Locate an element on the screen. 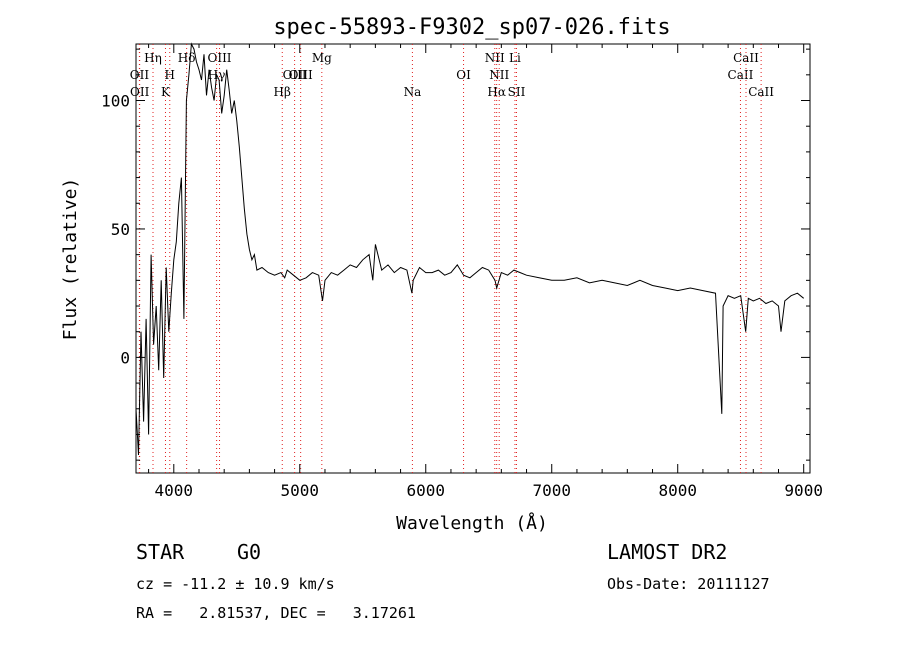  x-tick-label-3: 7000 is located at coordinates (551, 490).